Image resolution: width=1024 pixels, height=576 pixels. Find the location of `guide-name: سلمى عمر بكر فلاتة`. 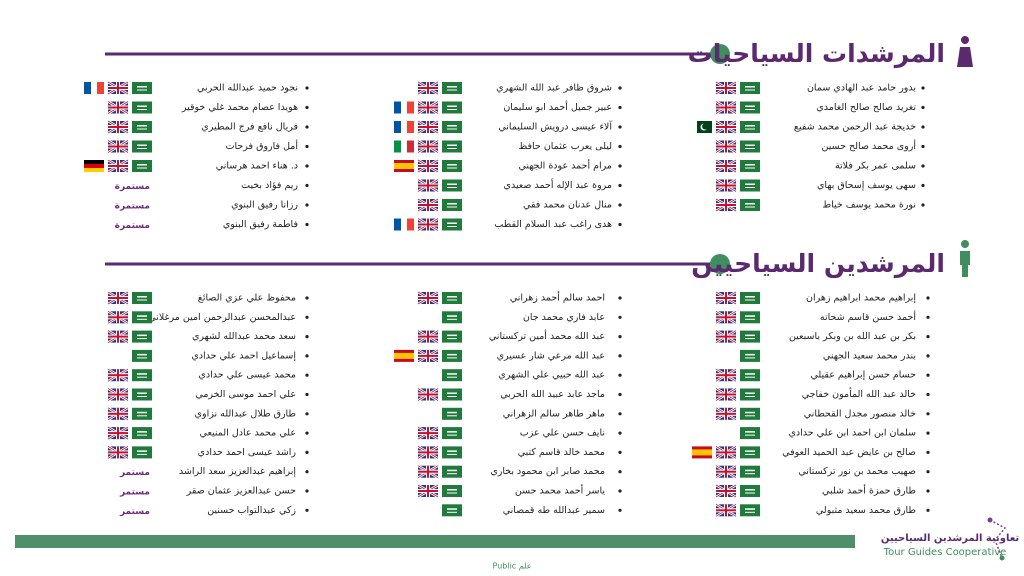

guide-name: سلمى عمر بكر فلاتة is located at coordinates (875, 166).